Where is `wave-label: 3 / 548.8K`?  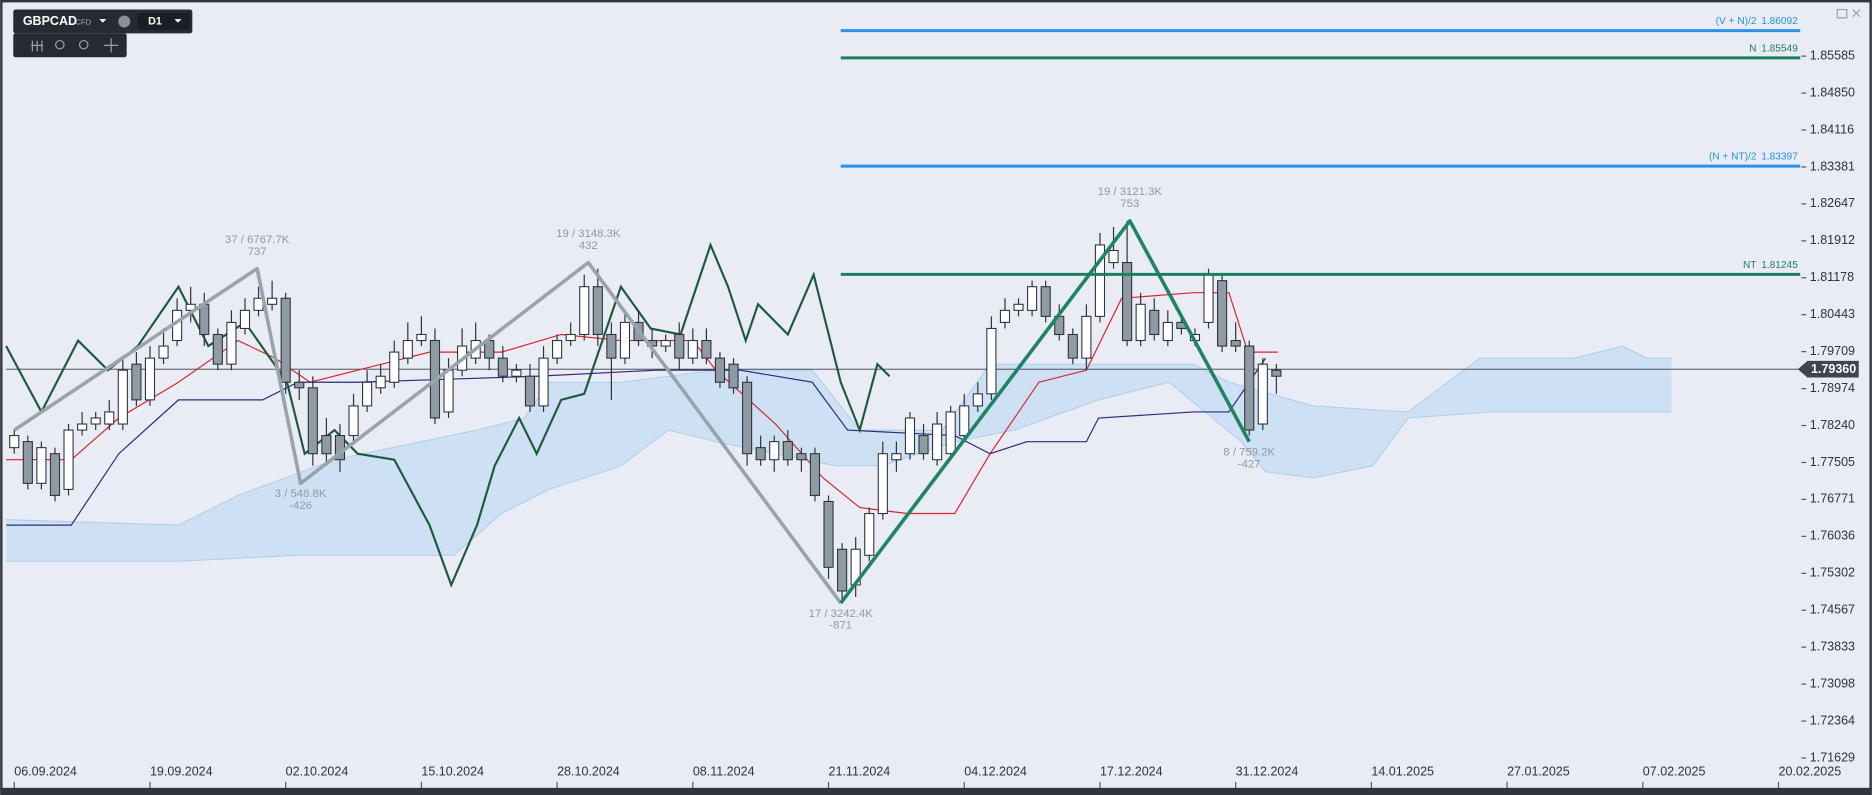 wave-label: 3 / 548.8K is located at coordinates (301, 494).